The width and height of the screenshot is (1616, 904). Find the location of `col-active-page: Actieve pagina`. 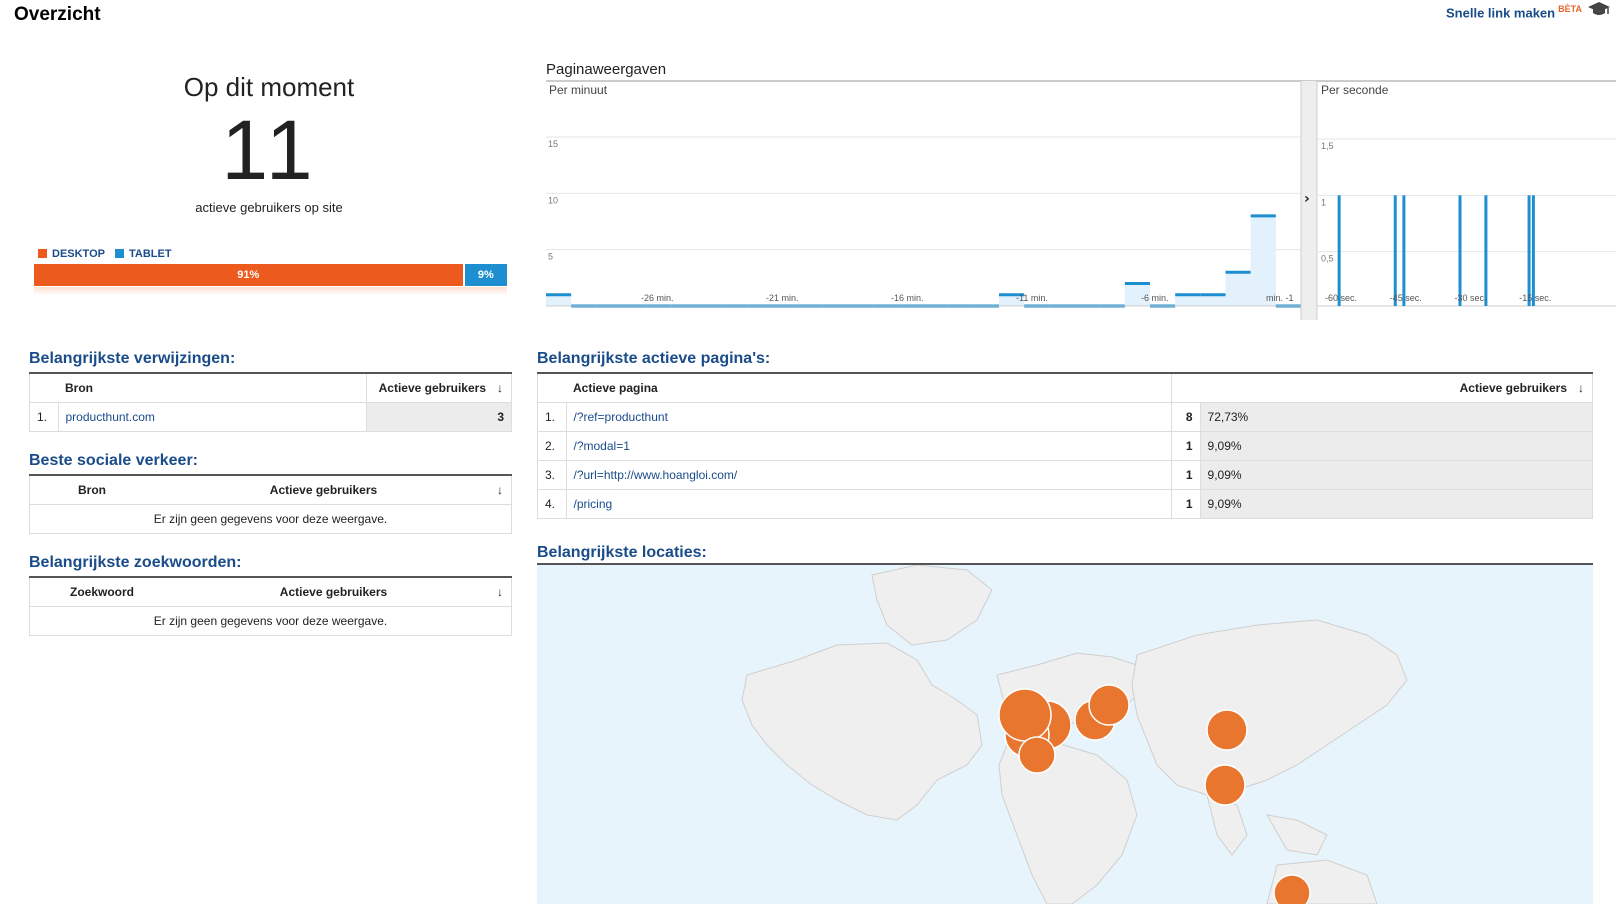

col-active-page: Actieve pagina is located at coordinates (869, 387).